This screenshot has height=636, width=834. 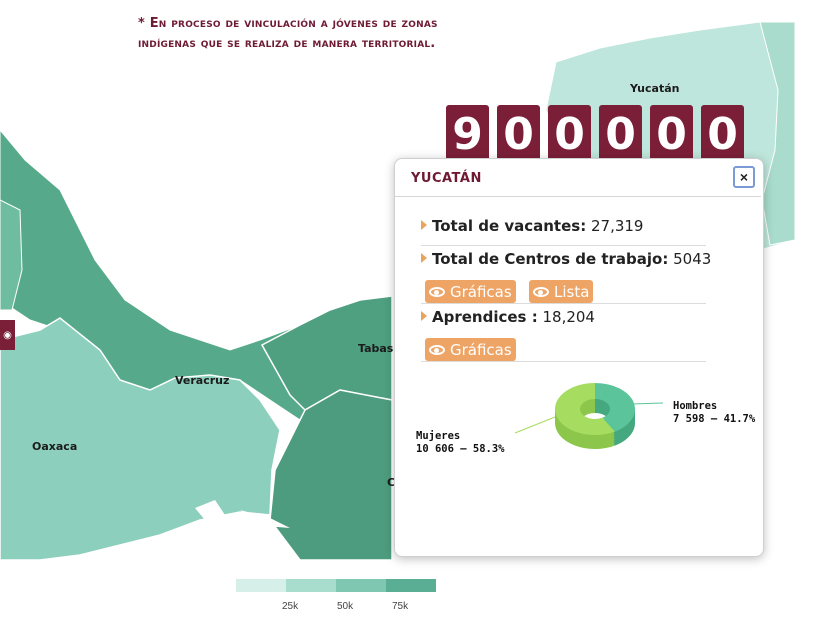 What do you see at coordinates (595, 134) in the screenshot?
I see `vacancy-counter: 9 0 0 0 0 0` at bounding box center [595, 134].